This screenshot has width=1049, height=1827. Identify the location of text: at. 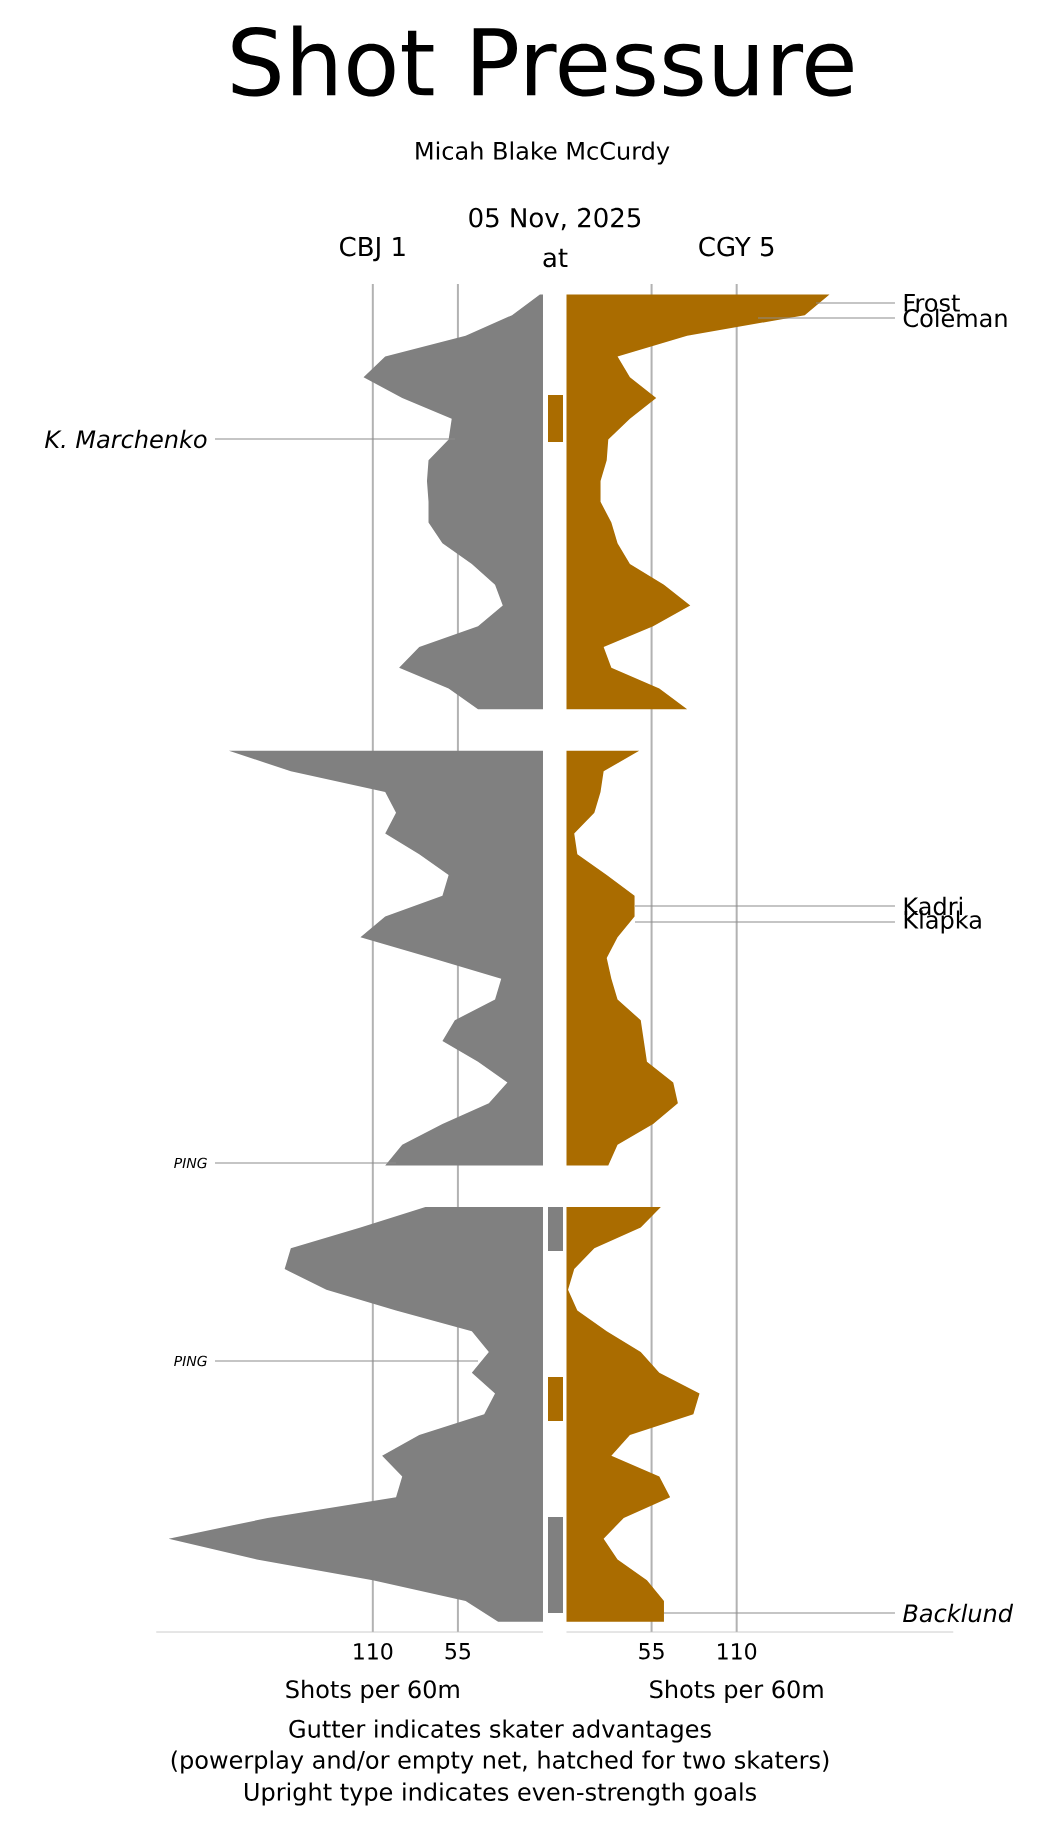
(555, 258).